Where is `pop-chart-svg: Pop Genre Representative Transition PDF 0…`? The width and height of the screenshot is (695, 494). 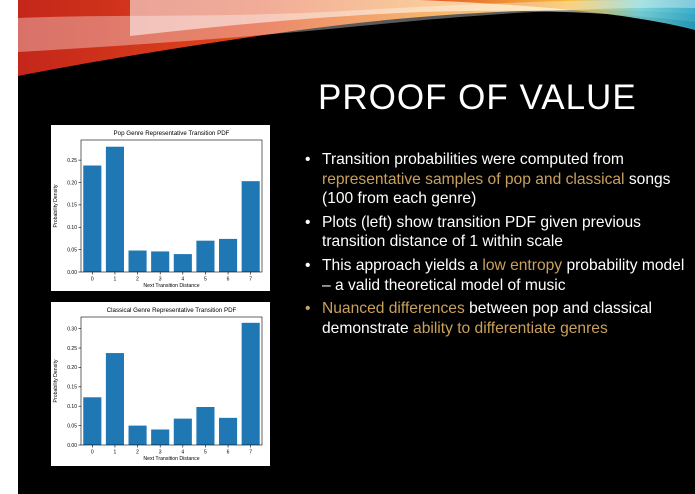 pop-chart-svg: Pop Genre Representative Transition PDF 0… is located at coordinates (158, 209).